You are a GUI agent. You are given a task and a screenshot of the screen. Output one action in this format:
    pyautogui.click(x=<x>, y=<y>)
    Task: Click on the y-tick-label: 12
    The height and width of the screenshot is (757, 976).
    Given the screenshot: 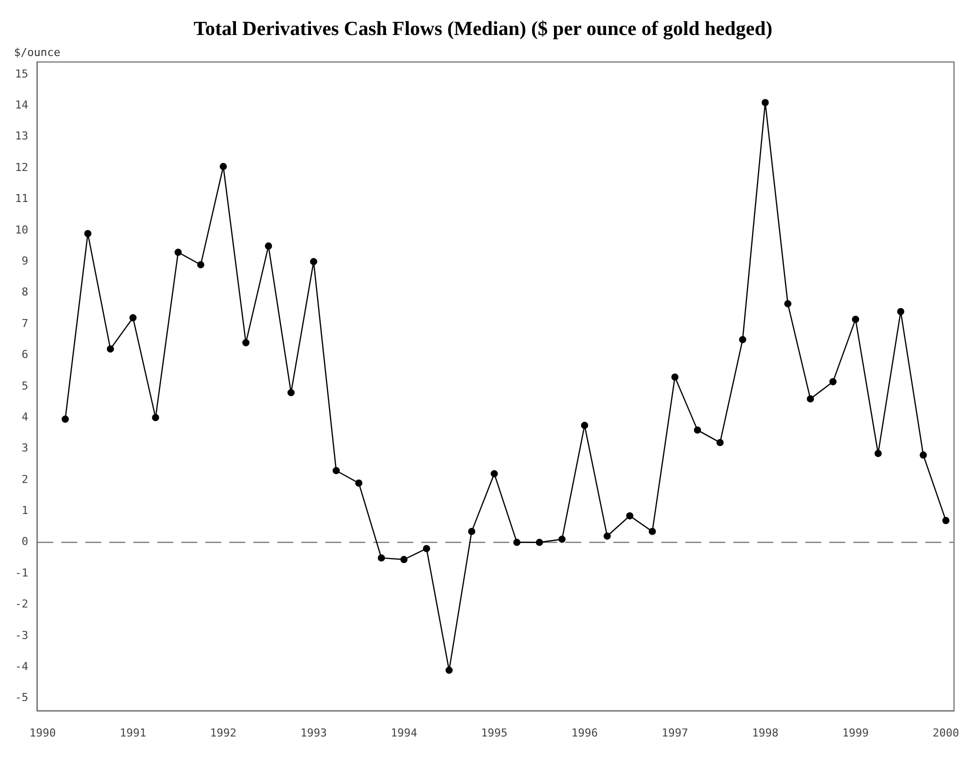 What is the action you would take?
    pyautogui.click(x=21, y=167)
    